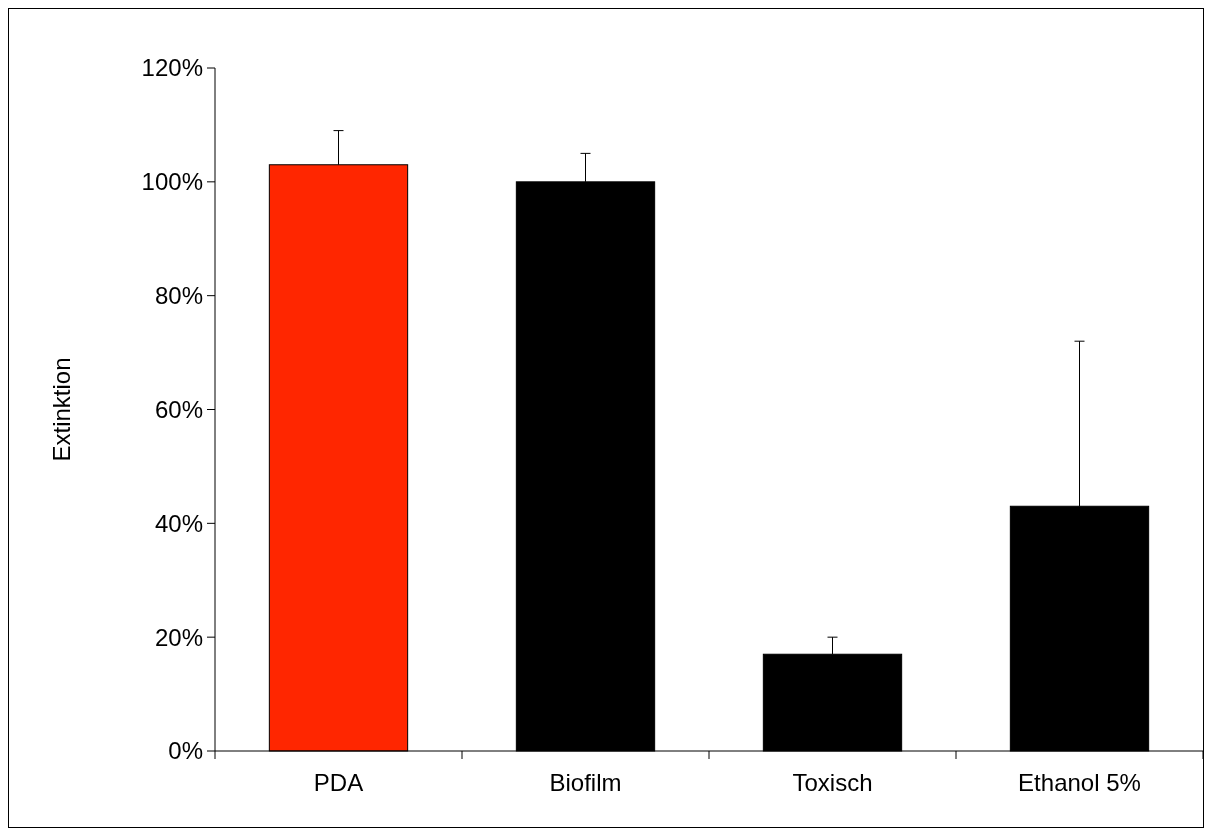 The width and height of the screenshot is (1212, 836). What do you see at coordinates (338, 782) in the screenshot?
I see `x-tick-label: PDA` at bounding box center [338, 782].